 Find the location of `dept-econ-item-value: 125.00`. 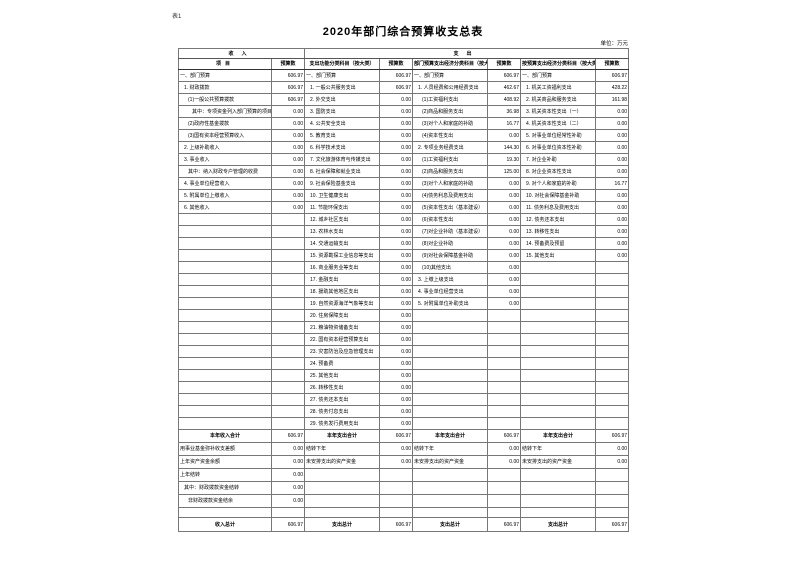

dept-econ-item-value: 125.00 is located at coordinates (504, 171).